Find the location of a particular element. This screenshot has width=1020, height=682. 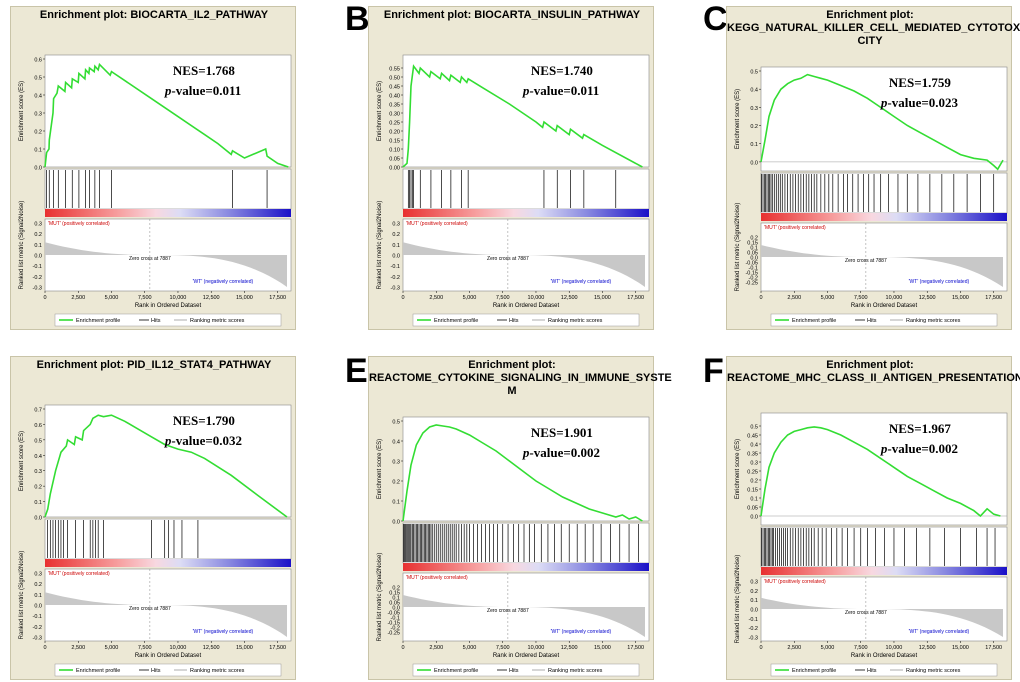

x-tick-label: 10,000 is located at coordinates (536, 648).